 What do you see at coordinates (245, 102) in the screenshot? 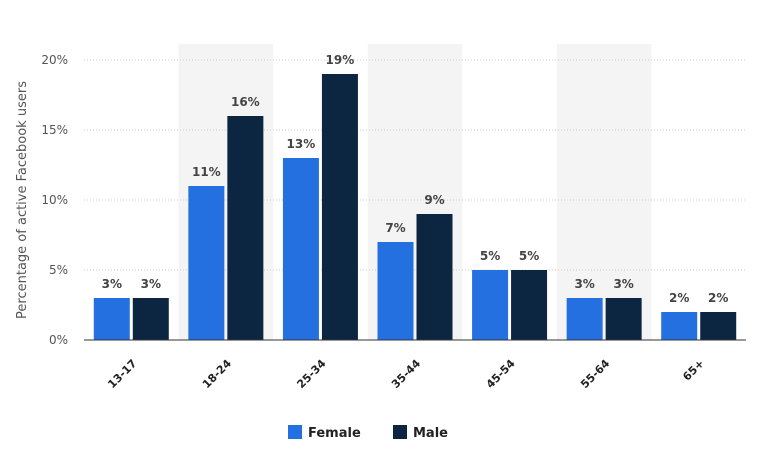
I see `data-label: 16%` at bounding box center [245, 102].